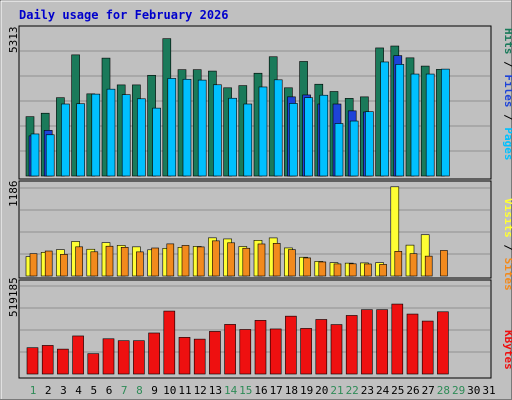  Describe the element at coordinates (488, 390) in the screenshot. I see `x-label-day-31: 31` at that location.